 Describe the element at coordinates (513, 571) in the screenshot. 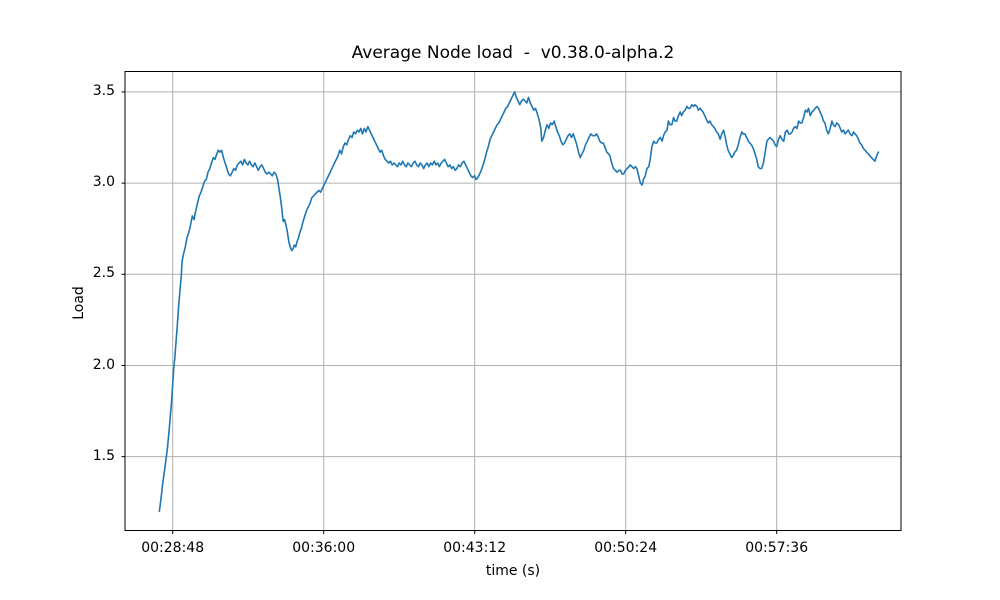

I see `x-axis-label: time (s)` at that location.